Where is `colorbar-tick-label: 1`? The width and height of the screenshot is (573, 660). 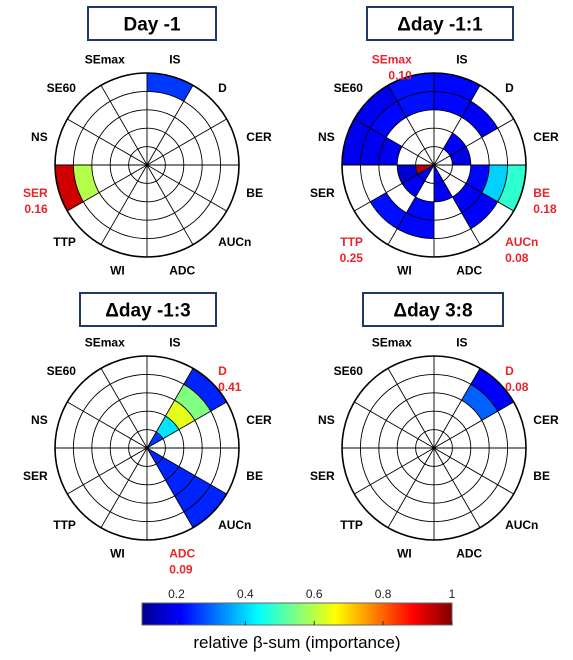
colorbar-tick-label: 1 is located at coordinates (452, 594).